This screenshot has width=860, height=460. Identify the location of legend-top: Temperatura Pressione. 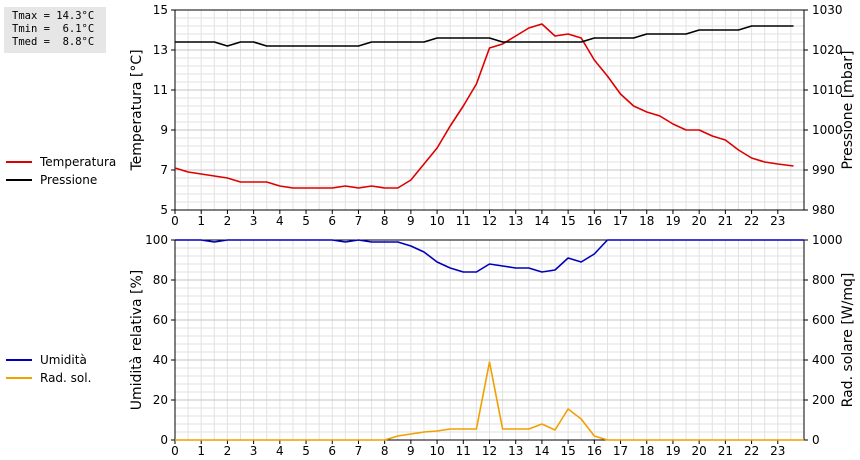
(61, 171).